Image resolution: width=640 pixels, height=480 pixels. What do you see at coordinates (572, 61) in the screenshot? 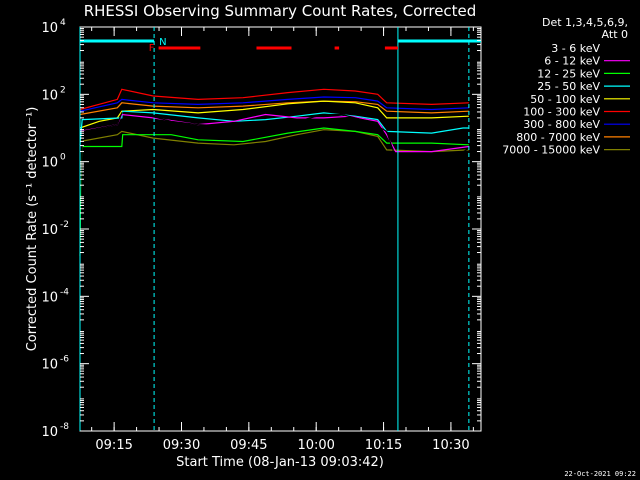
I see `legend-item-label: 6 - 12 keV` at bounding box center [572, 61].